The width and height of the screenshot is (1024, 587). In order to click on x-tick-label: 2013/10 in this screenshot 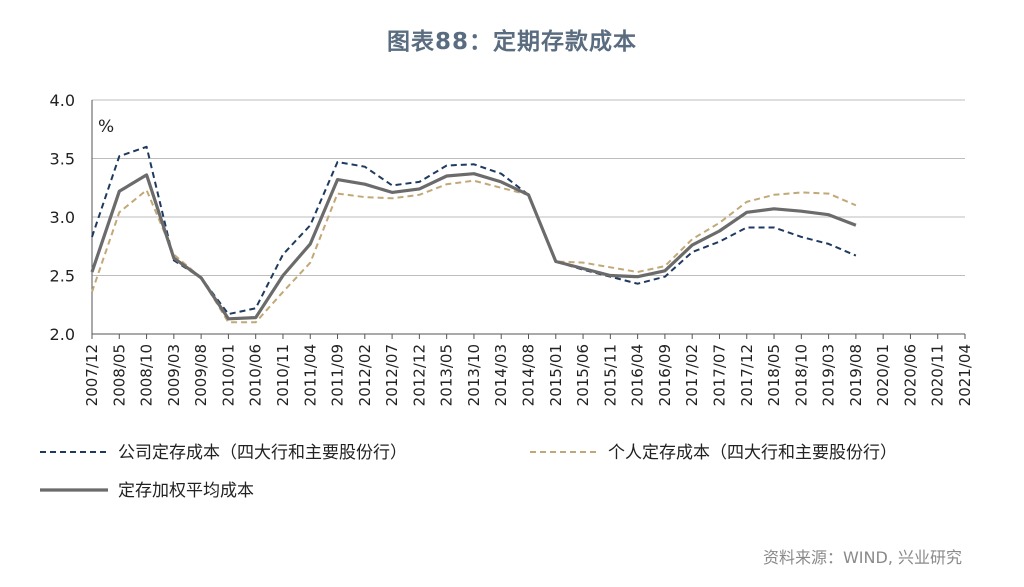, I will do `click(474, 375)`.